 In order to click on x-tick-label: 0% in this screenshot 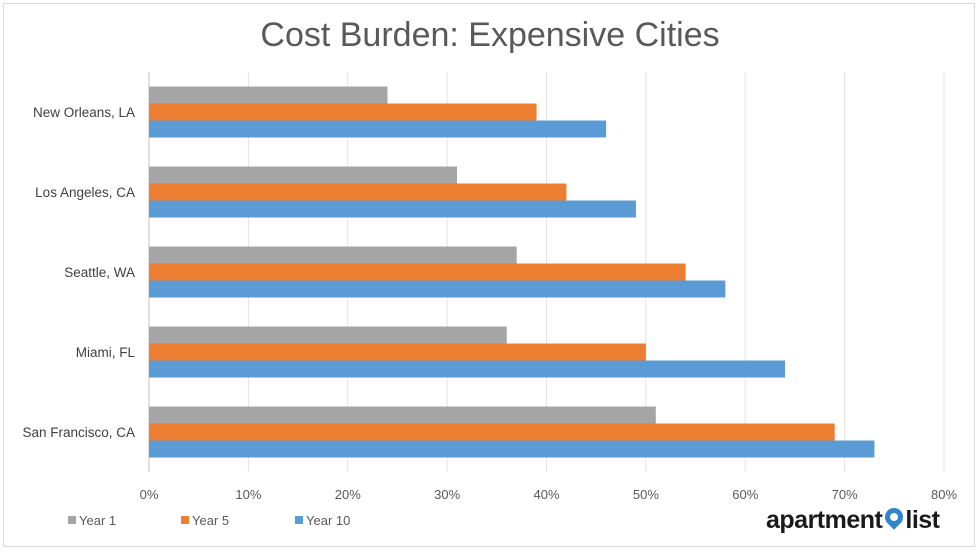, I will do `click(149, 494)`.